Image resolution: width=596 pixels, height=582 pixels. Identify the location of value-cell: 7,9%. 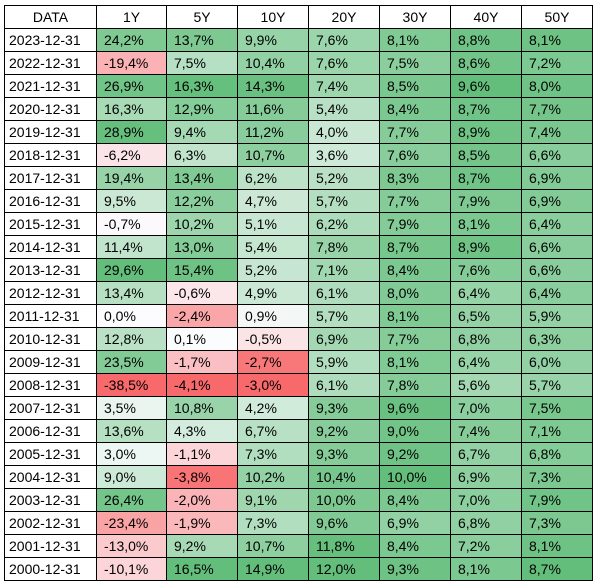
(557, 500).